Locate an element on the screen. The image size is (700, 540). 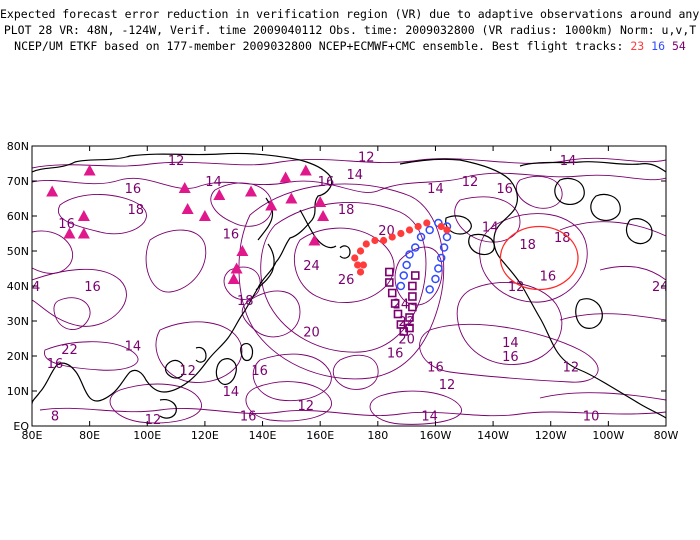
contour-label: 26 is located at coordinates (346, 280).